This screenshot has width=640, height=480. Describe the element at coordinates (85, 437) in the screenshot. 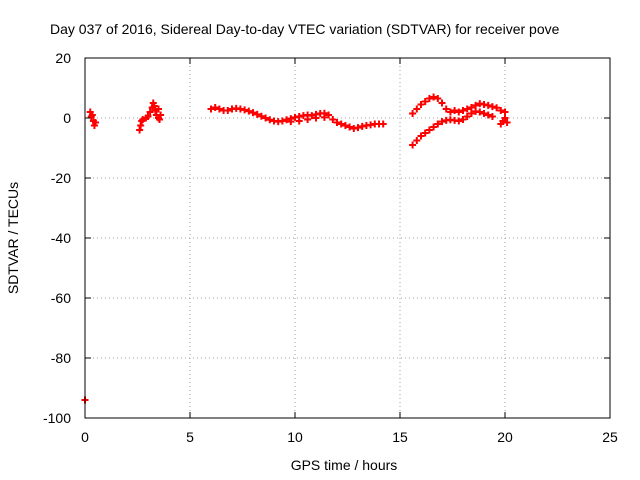

I see `x-tick-label: 0` at that location.